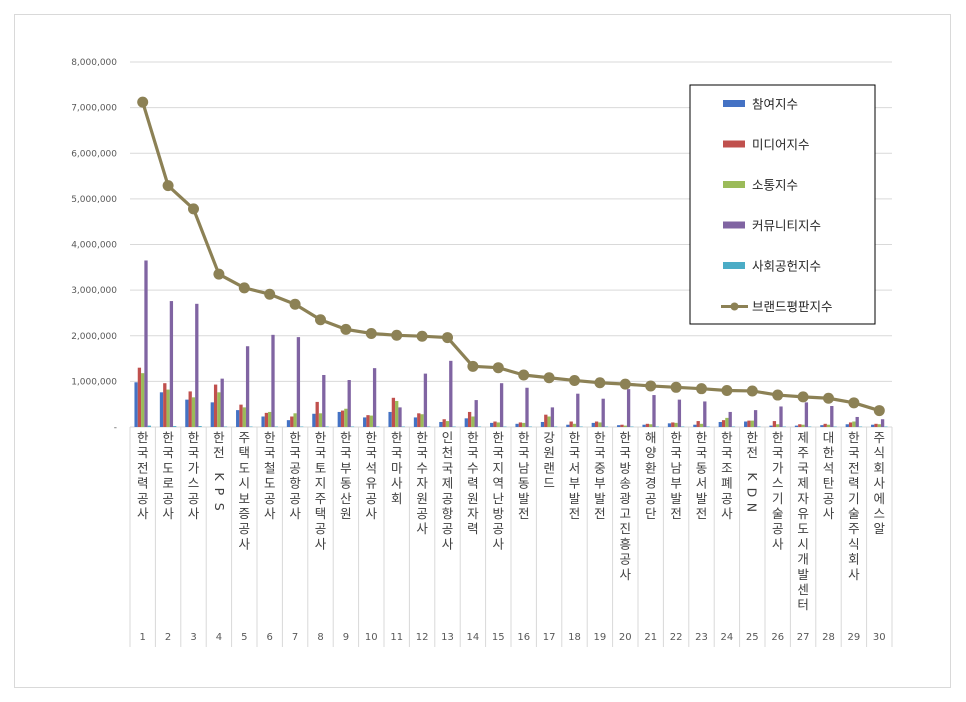 The width and height of the screenshot is (966, 702). I want to click on y-tick-label: 7,000,000, so click(94, 109).